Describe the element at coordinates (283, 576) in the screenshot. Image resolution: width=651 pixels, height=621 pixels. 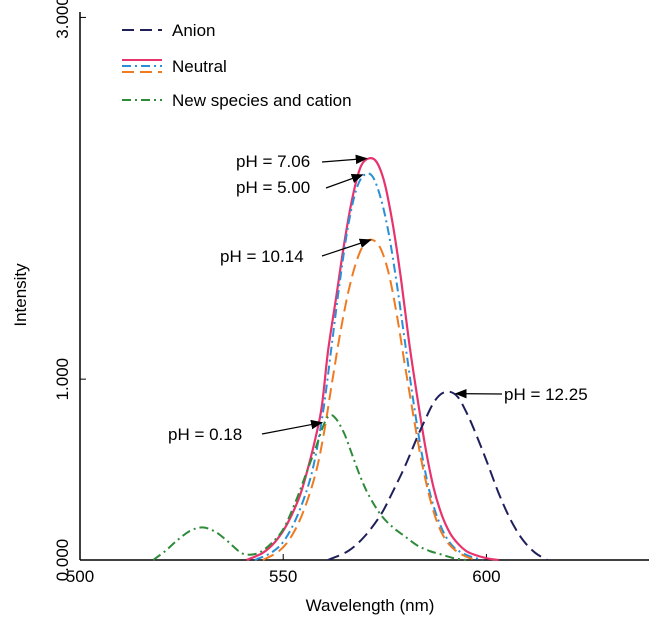
I see `x-tick-label: 550` at that location.